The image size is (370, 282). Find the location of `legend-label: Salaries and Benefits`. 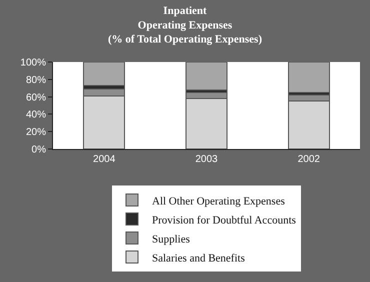

legend-label: Salaries and Benefits is located at coordinates (198, 258).